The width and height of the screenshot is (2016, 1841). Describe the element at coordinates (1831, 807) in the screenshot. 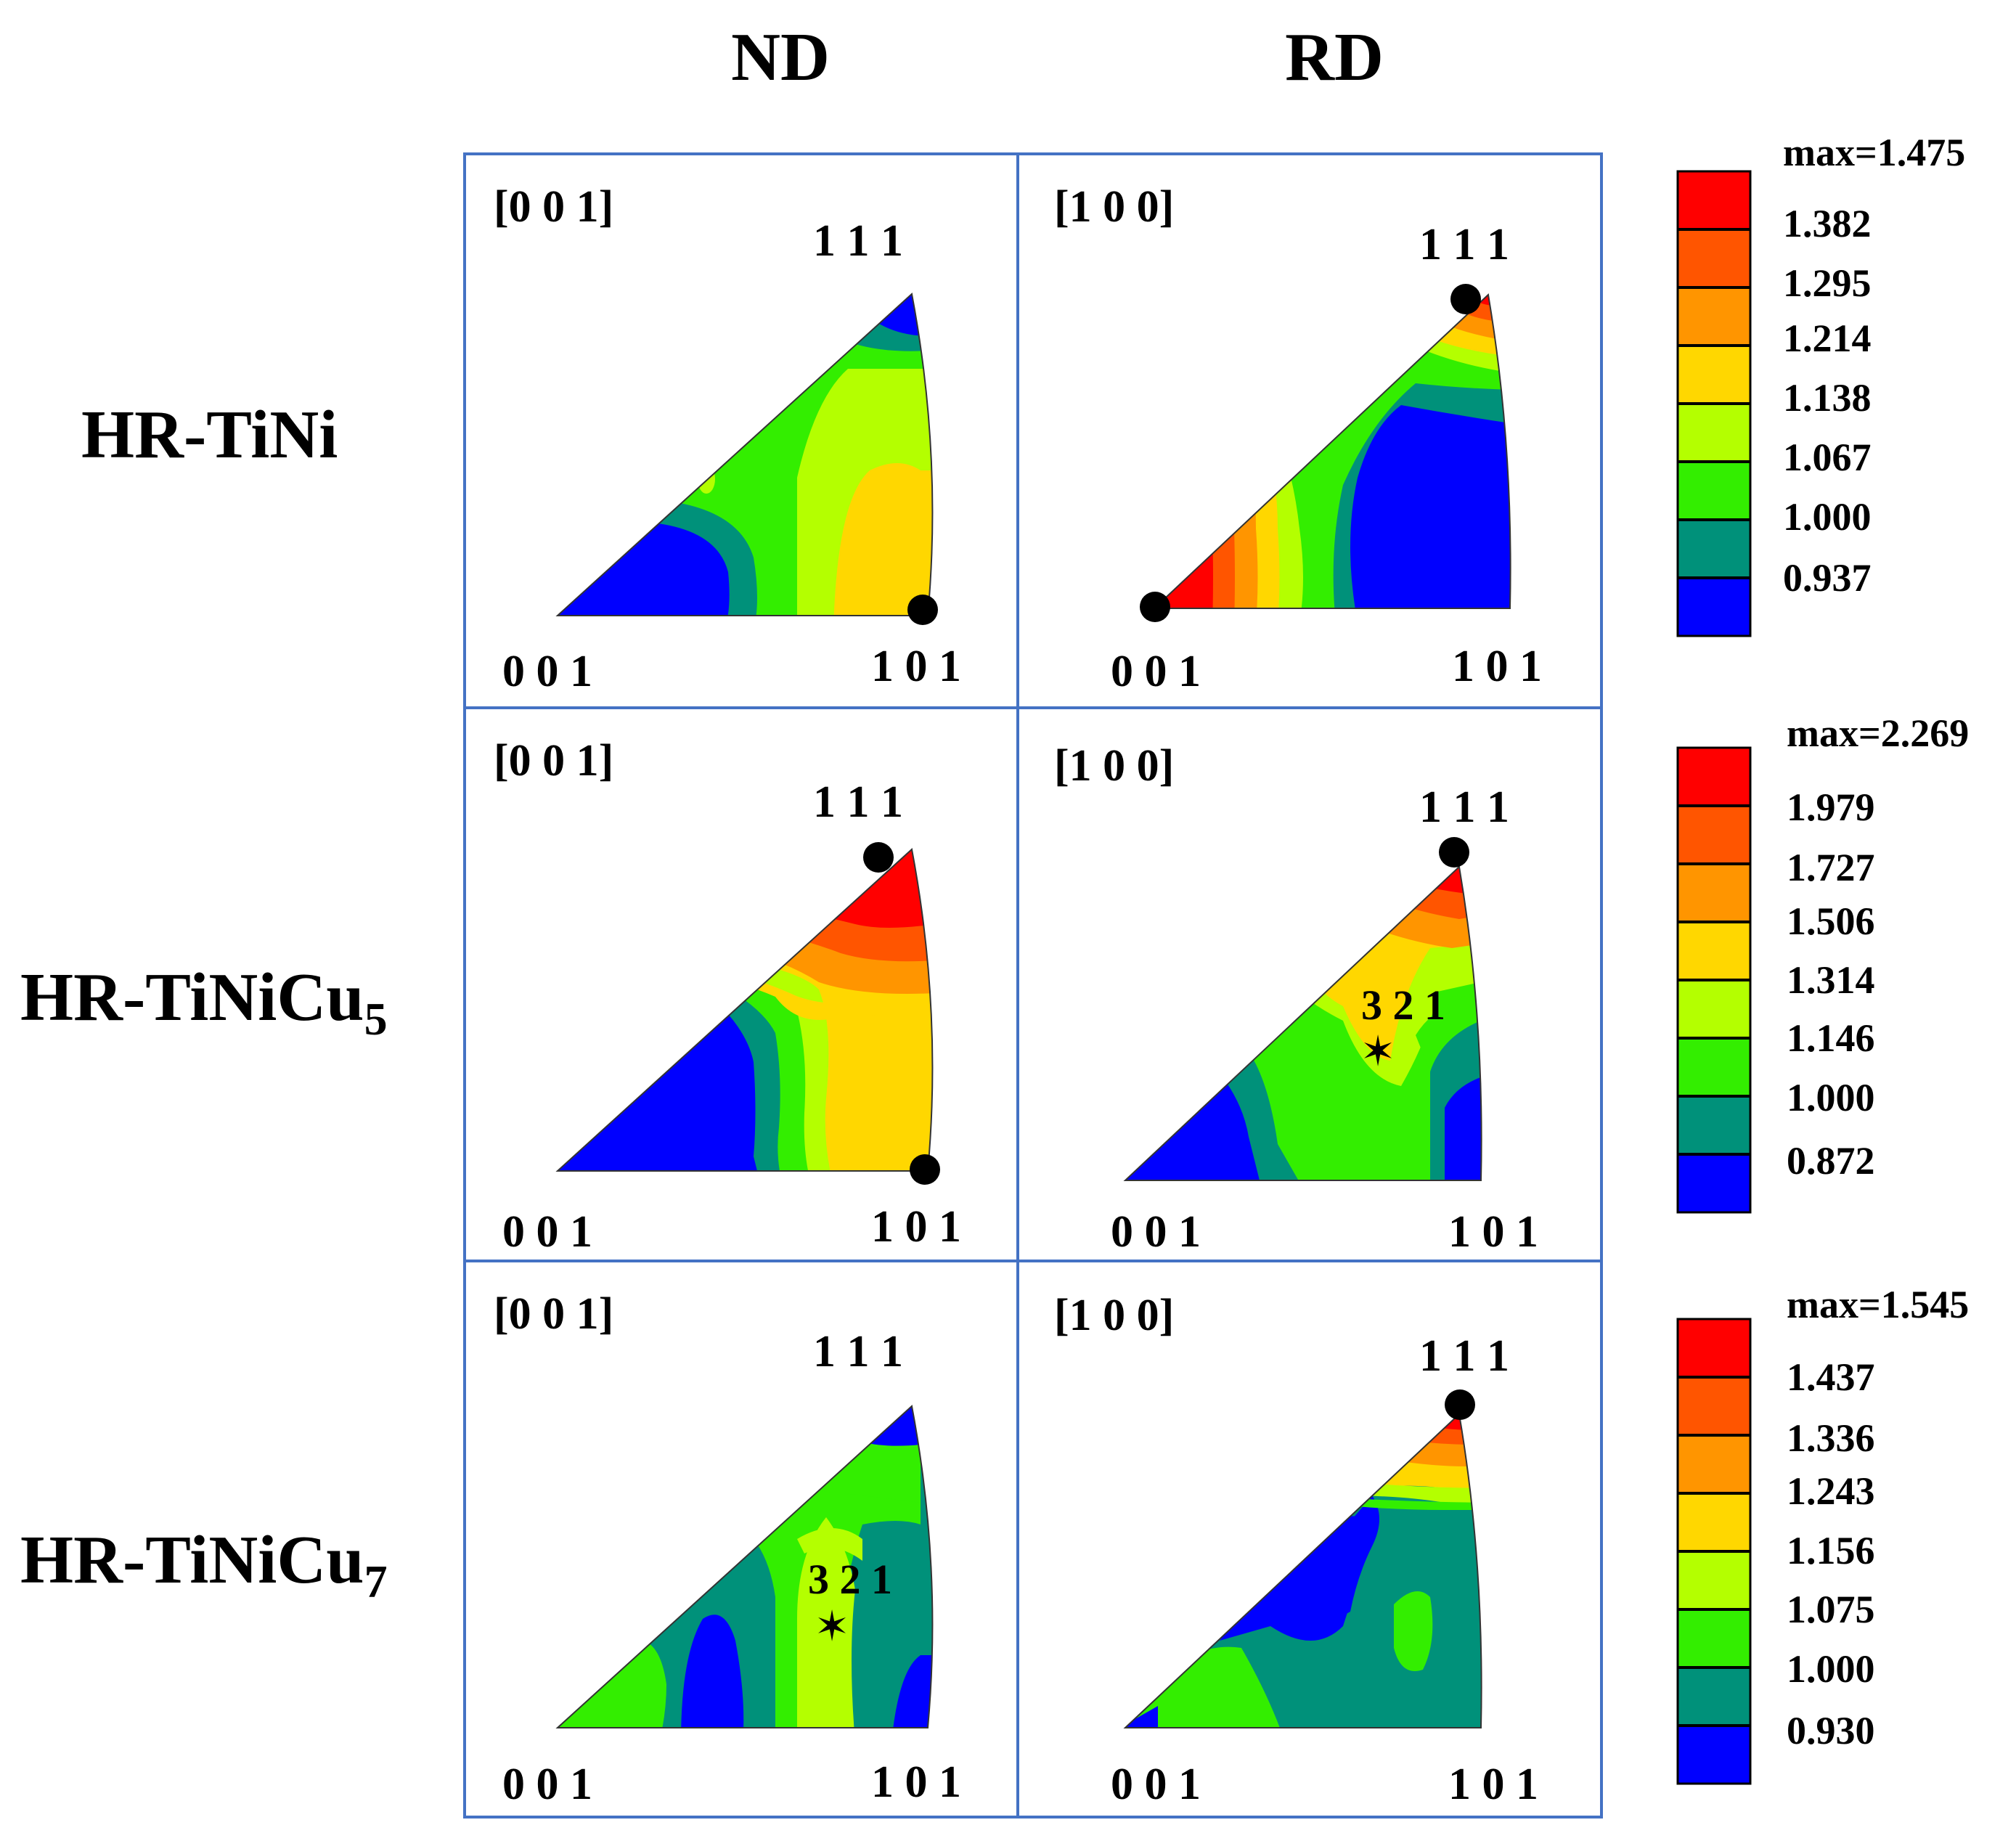

I see `scale-level-label: 1.979` at that location.